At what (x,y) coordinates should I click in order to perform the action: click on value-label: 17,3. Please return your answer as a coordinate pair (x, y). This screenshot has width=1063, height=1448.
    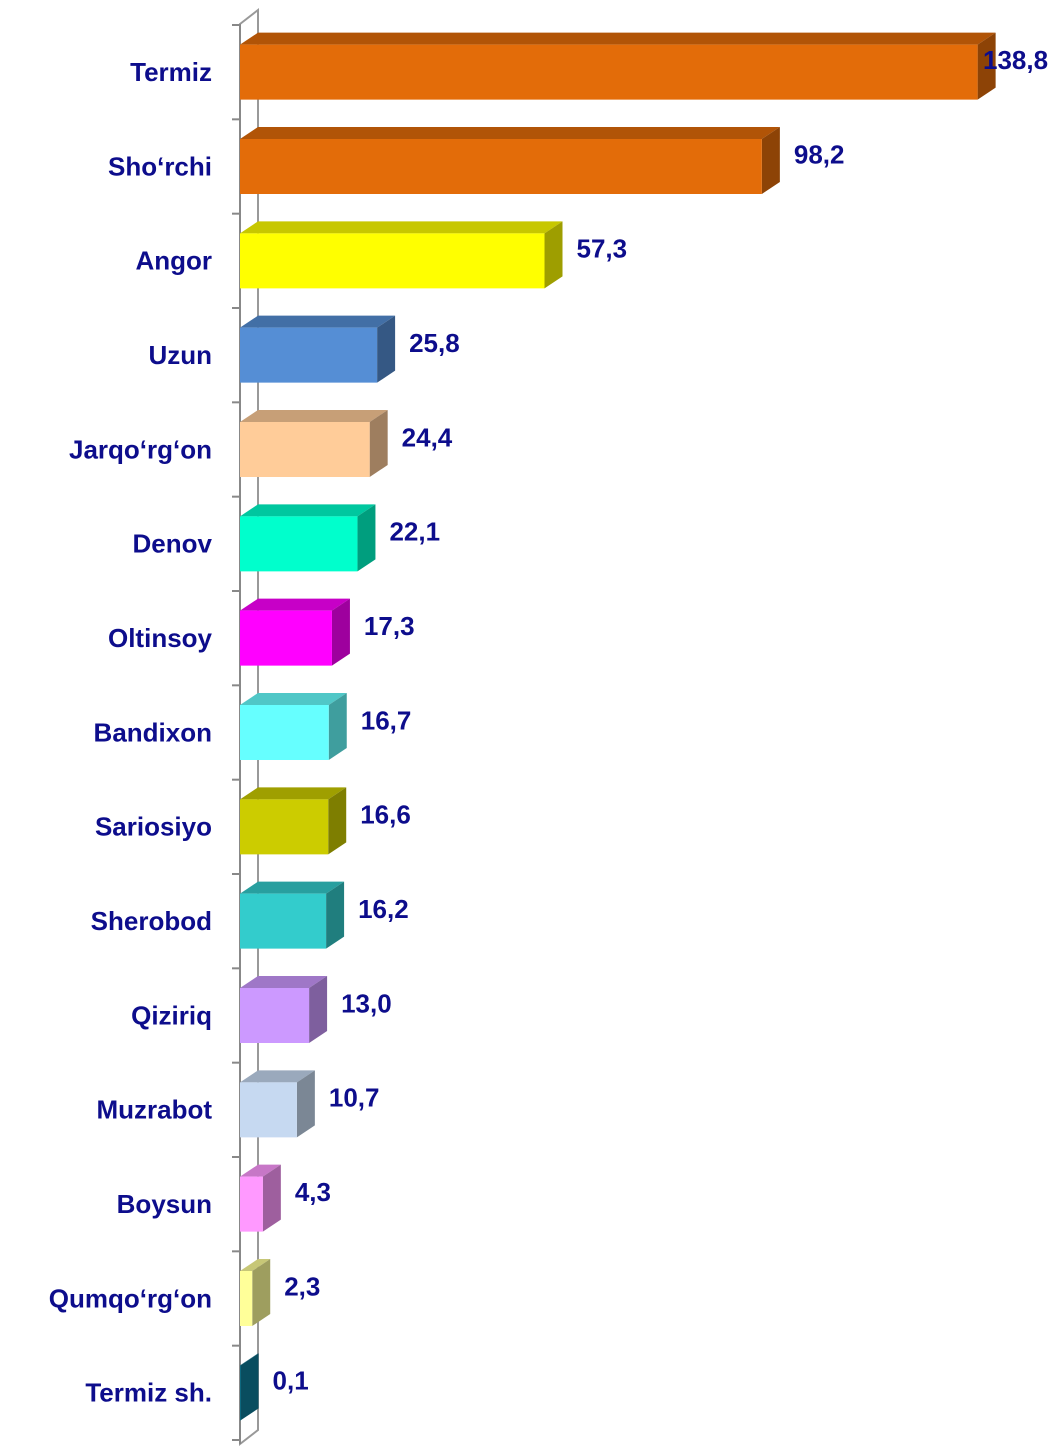
    Looking at the image, I should click on (389, 626).